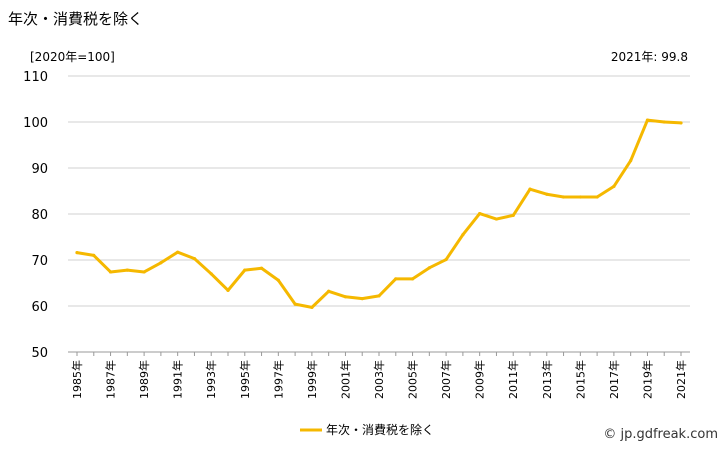  What do you see at coordinates (312, 379) in the screenshot?
I see `x-tick-label: 1999年` at bounding box center [312, 379].